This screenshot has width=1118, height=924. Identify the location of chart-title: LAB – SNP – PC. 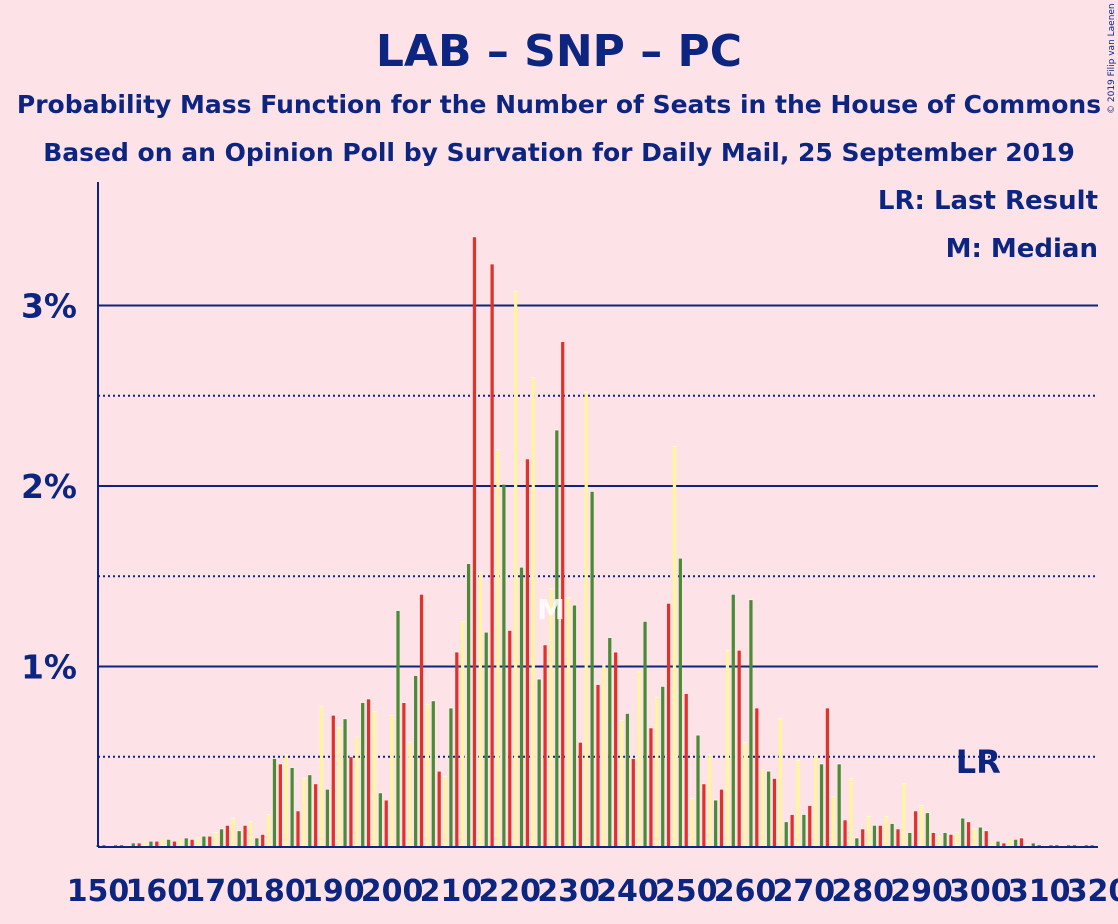
(559, 51).